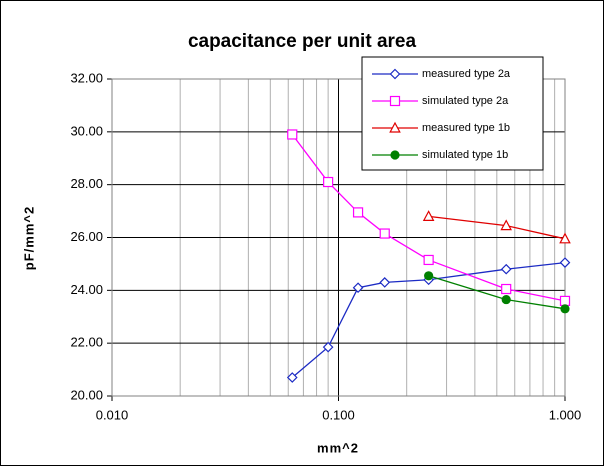 This screenshot has width=604, height=466. I want to click on y-tick-label: 26.00, so click(86, 236).